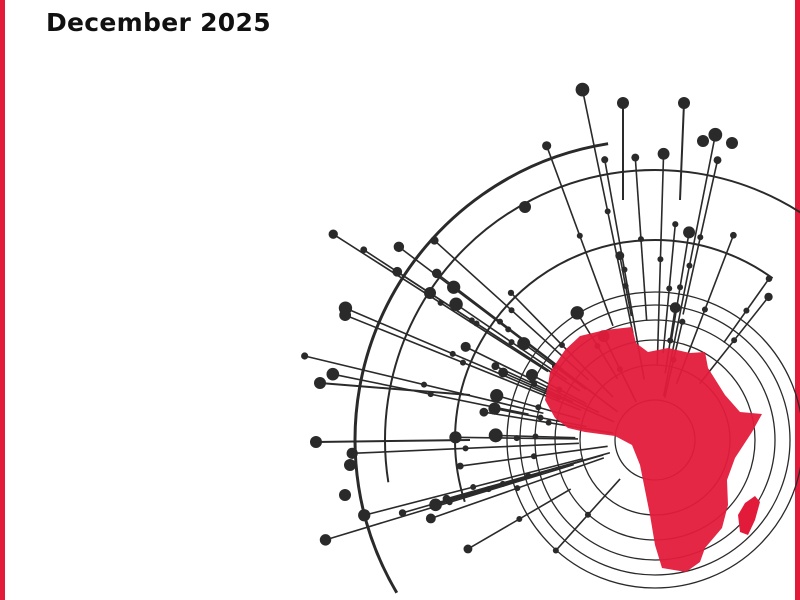  Describe the element at coordinates (2, 300) in the screenshot. I see `left-accent-border` at that location.